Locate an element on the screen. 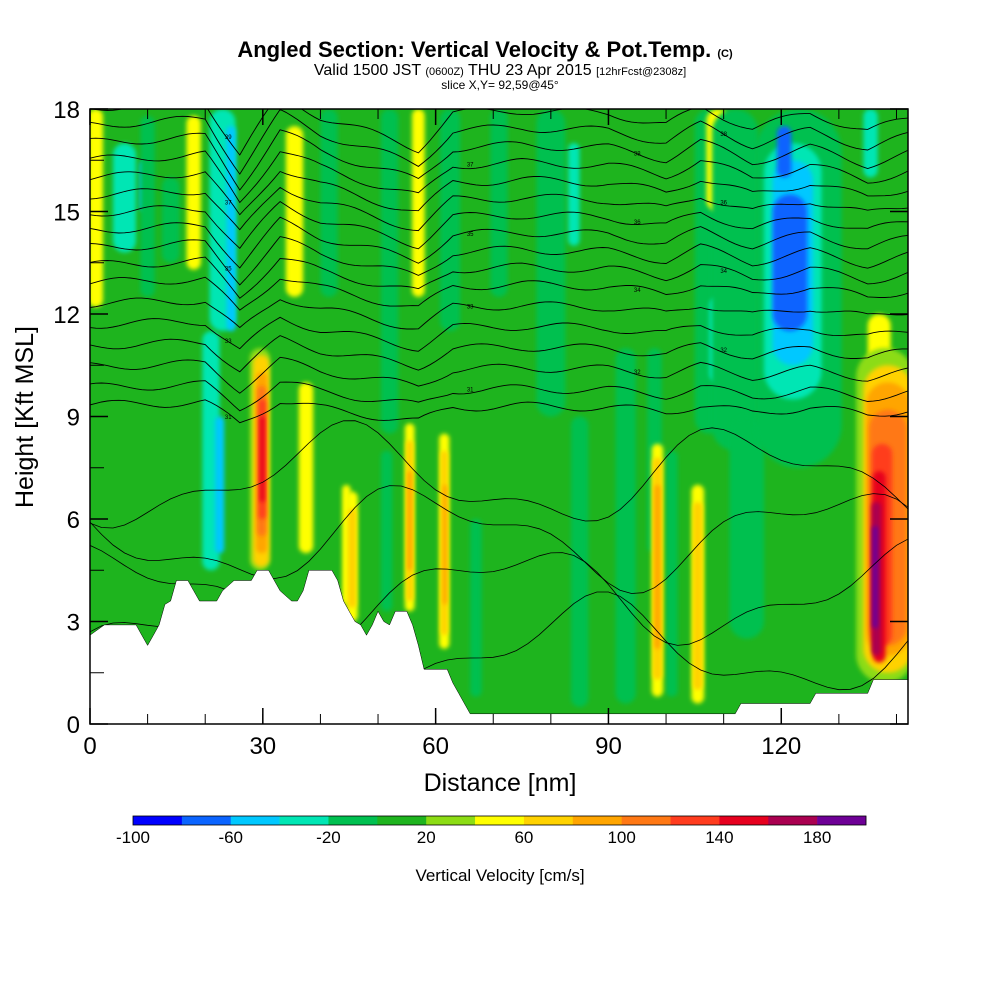  isentrope-label-16: 39 is located at coordinates (228, 138).